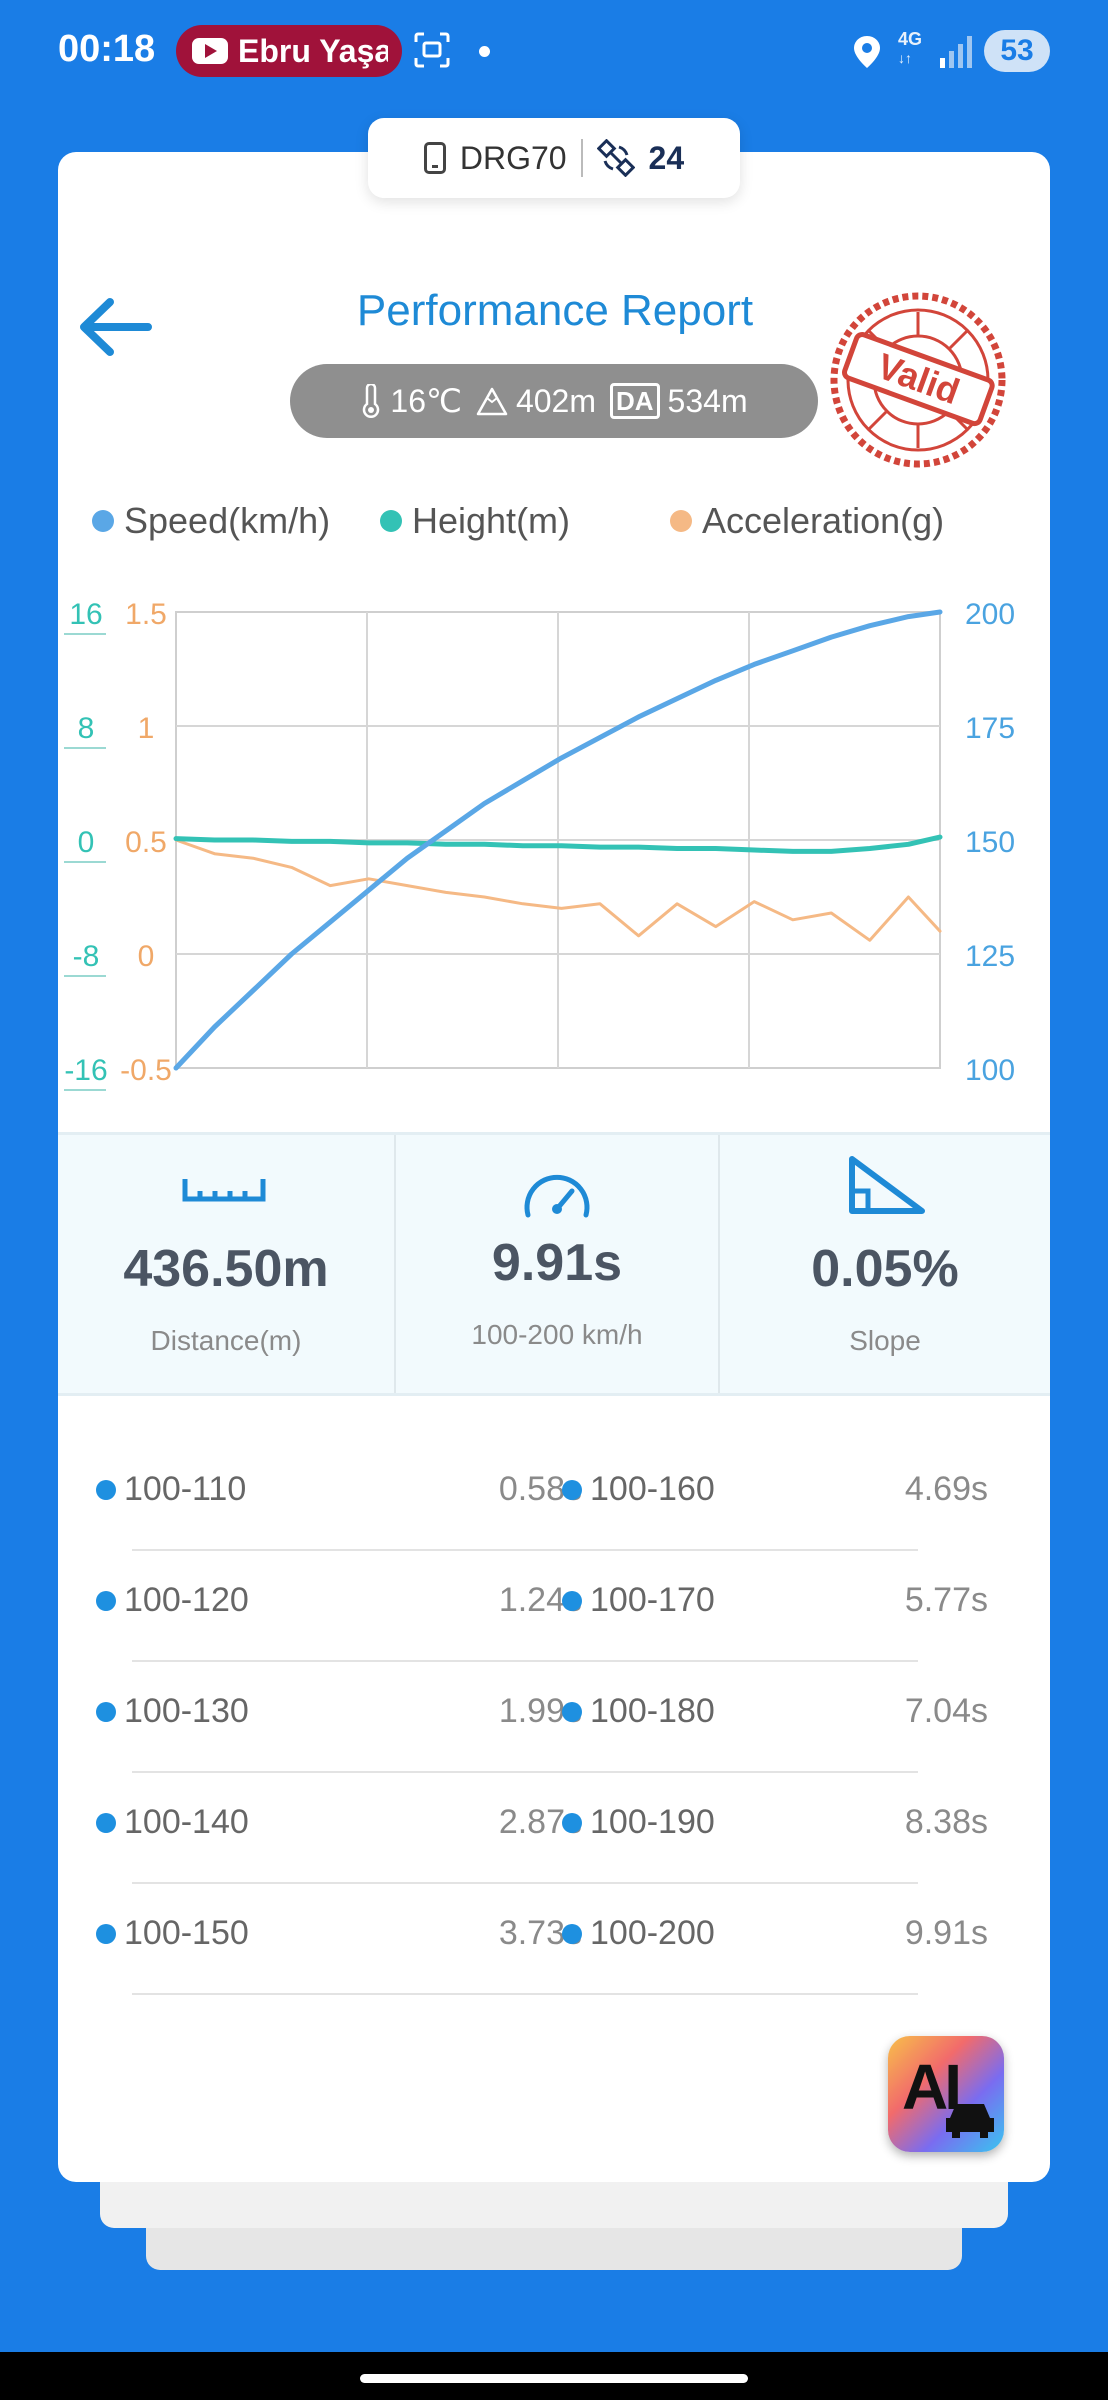  What do you see at coordinates (224, 1190) in the screenshot?
I see `ruler-icon` at bounding box center [224, 1190].